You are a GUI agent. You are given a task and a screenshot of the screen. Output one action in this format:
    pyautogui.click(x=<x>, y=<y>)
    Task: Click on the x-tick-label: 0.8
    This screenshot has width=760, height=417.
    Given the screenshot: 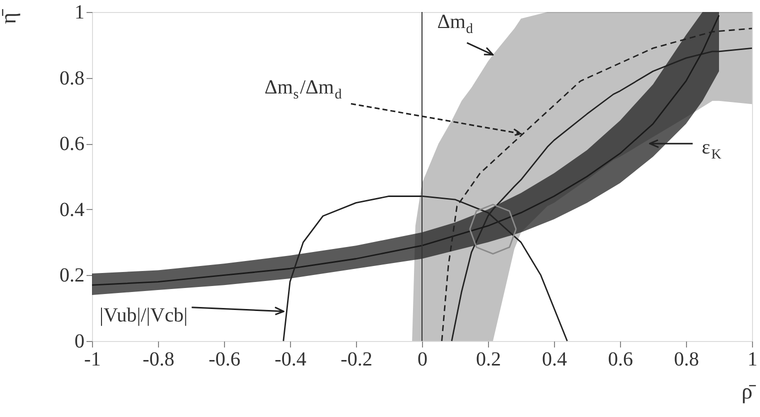 What is the action you would take?
    pyautogui.click(x=686, y=359)
    